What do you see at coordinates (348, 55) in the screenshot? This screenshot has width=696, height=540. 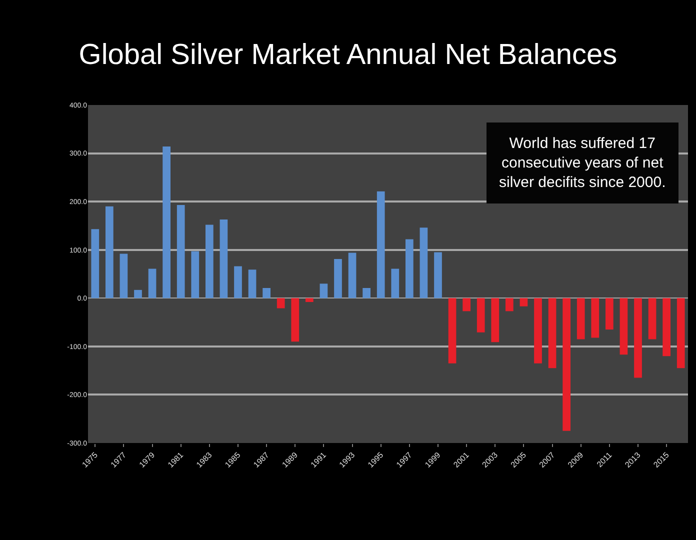 I see `chart-title: Global Silver Market Annual Net Balances` at bounding box center [348, 55].